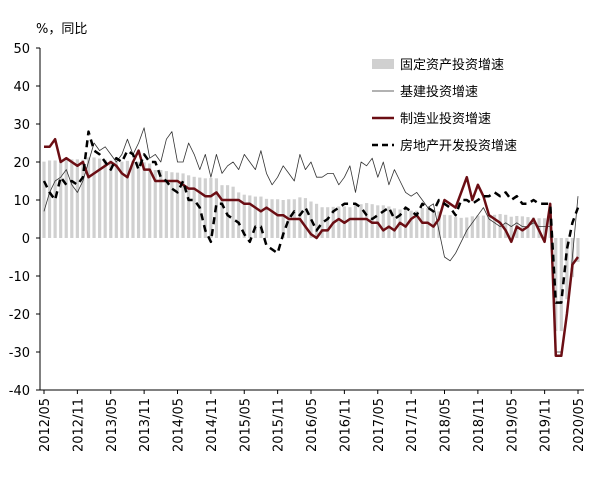 Image resolution: width=600 pixels, height=484 pixels. Describe the element at coordinates (19, 353) in the screenshot. I see `y-tick-label: -30` at that location.